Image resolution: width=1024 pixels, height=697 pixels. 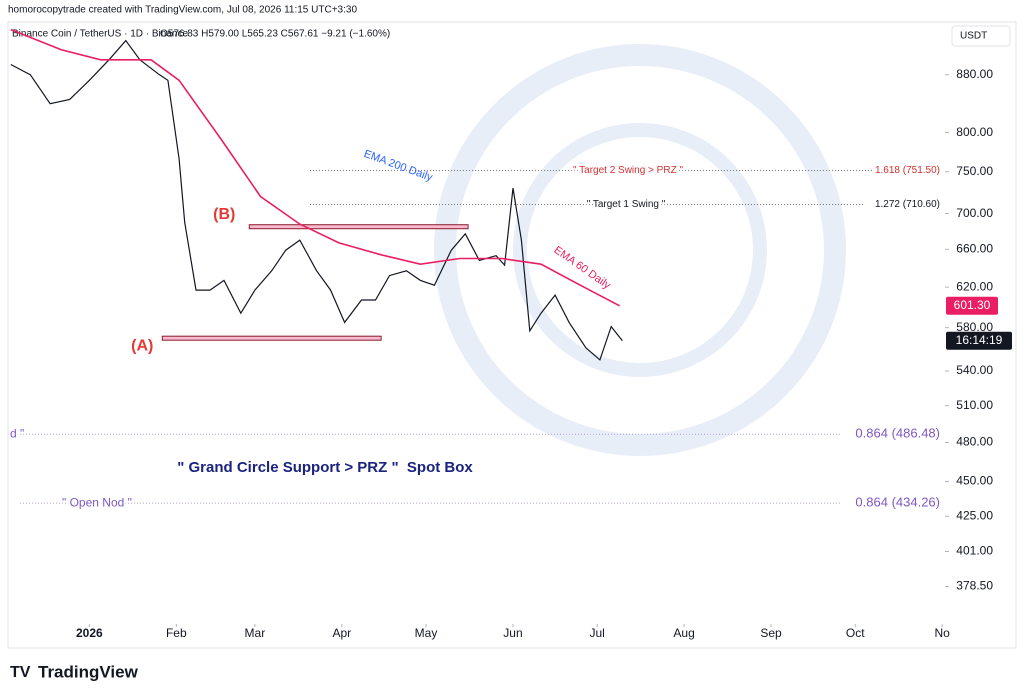 I want to click on brand-logo: TV, so click(x=20, y=672).